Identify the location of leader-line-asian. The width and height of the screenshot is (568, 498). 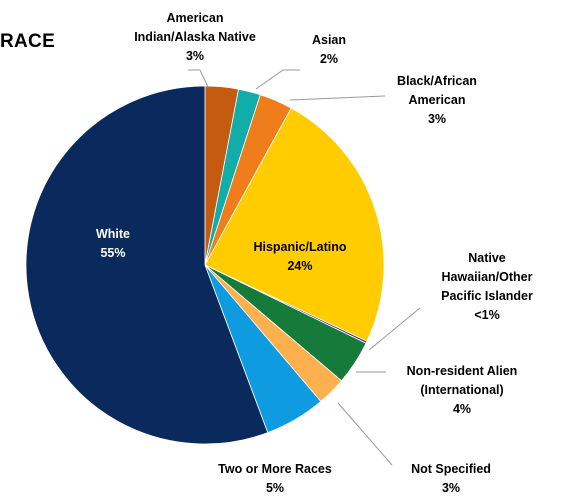
(277, 79).